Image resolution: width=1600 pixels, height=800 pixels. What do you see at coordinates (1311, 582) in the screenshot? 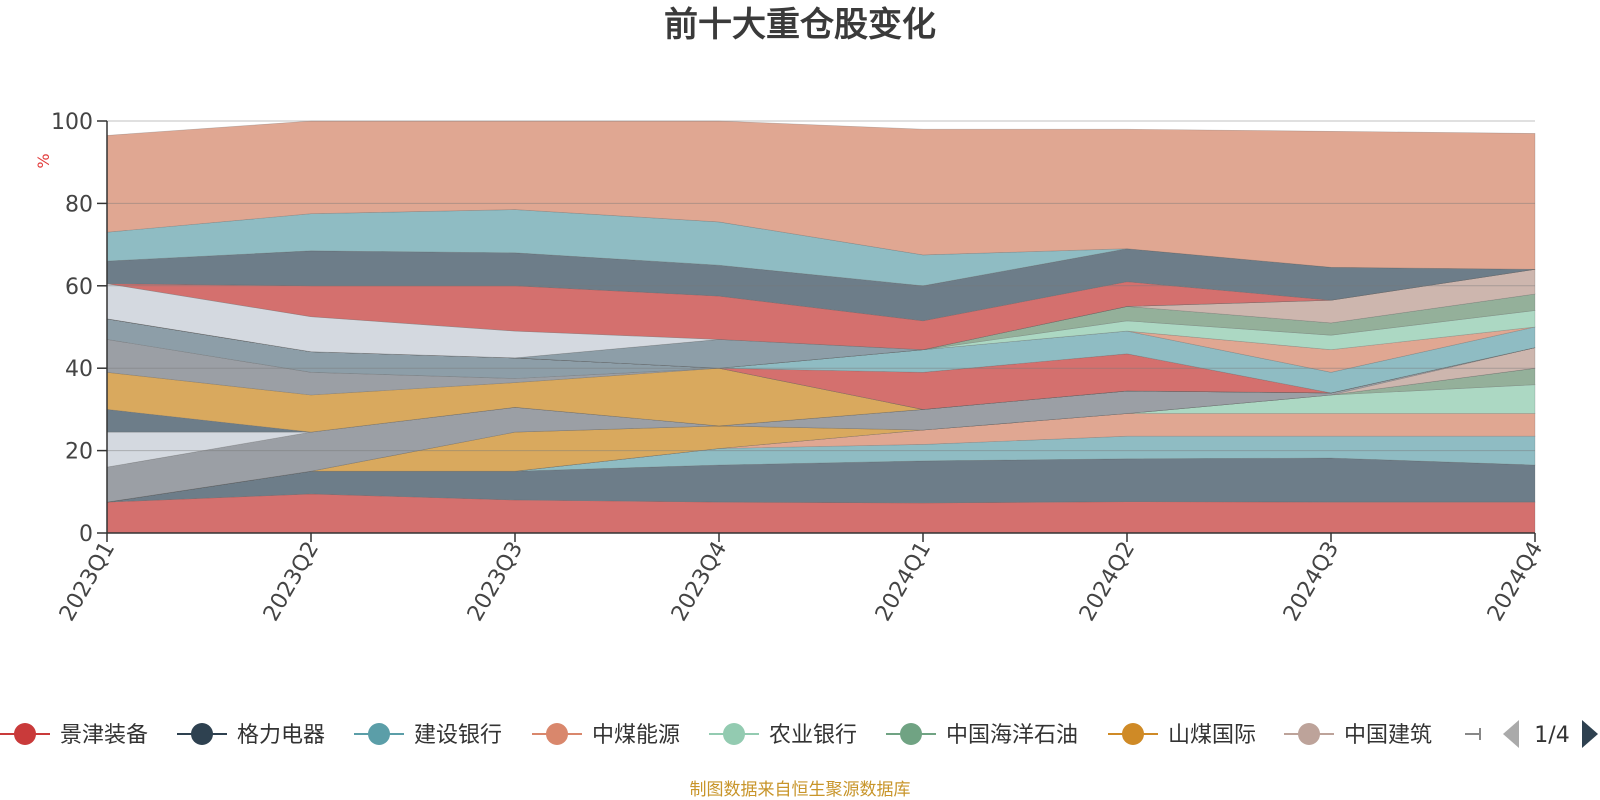
I see `x-tick-label: 2024Q3` at bounding box center [1311, 582].